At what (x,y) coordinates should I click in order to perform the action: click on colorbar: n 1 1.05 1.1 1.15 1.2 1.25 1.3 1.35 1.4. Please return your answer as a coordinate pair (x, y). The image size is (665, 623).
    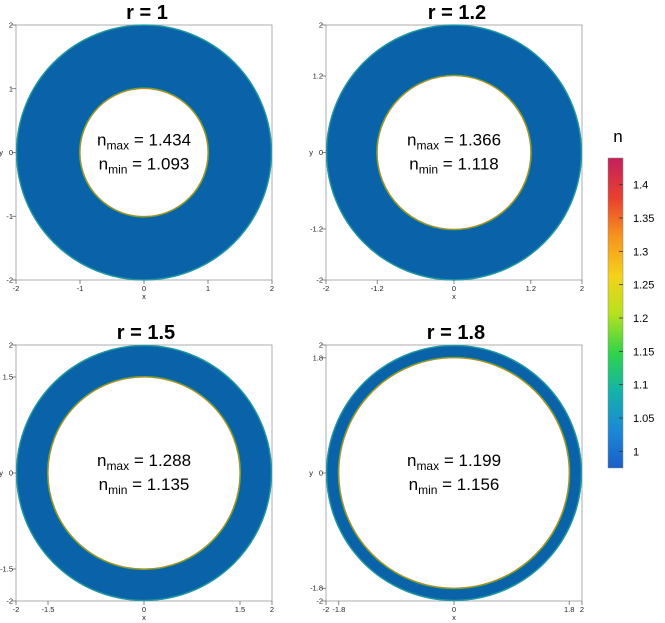
    Looking at the image, I should click on (630, 298).